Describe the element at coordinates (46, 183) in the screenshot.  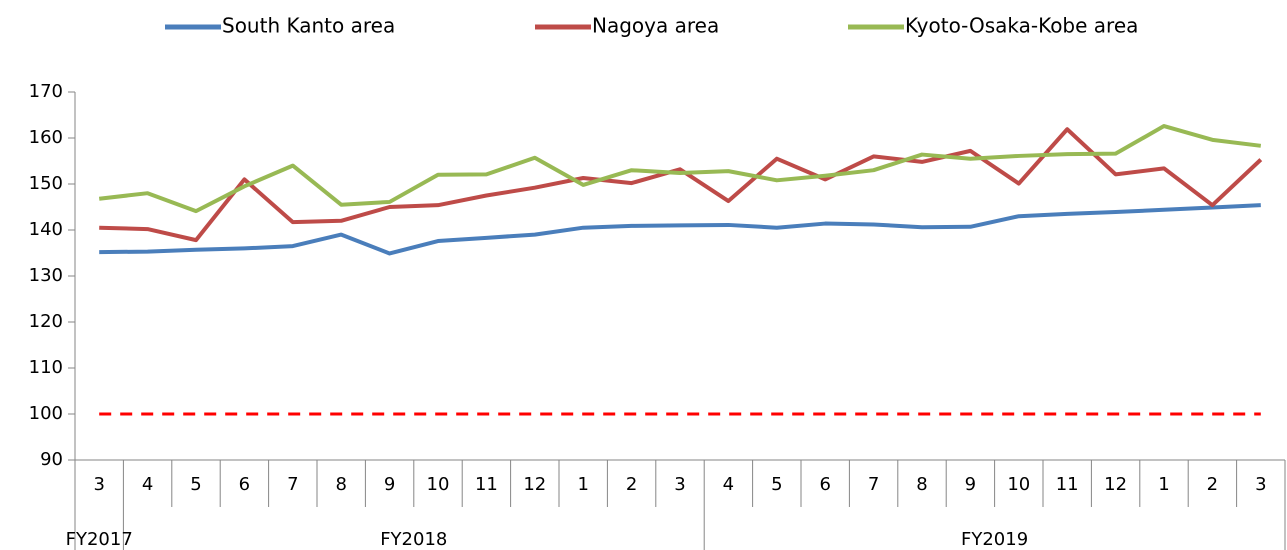
I see `y-tick-label: 150` at that location.